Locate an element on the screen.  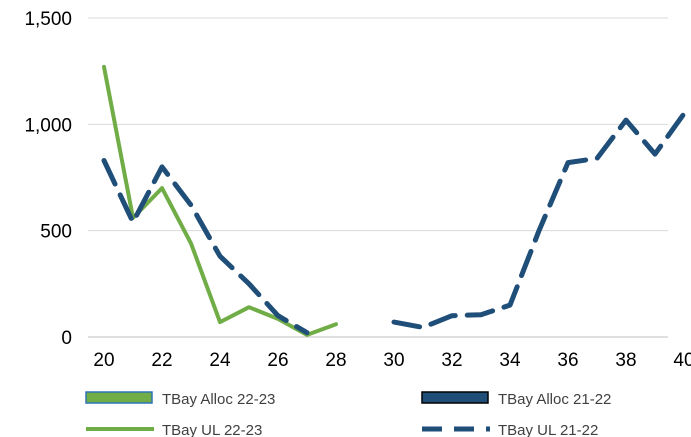
y-axis-tick-labels: 0 500 1,000 1,500 is located at coordinates (48, 179).